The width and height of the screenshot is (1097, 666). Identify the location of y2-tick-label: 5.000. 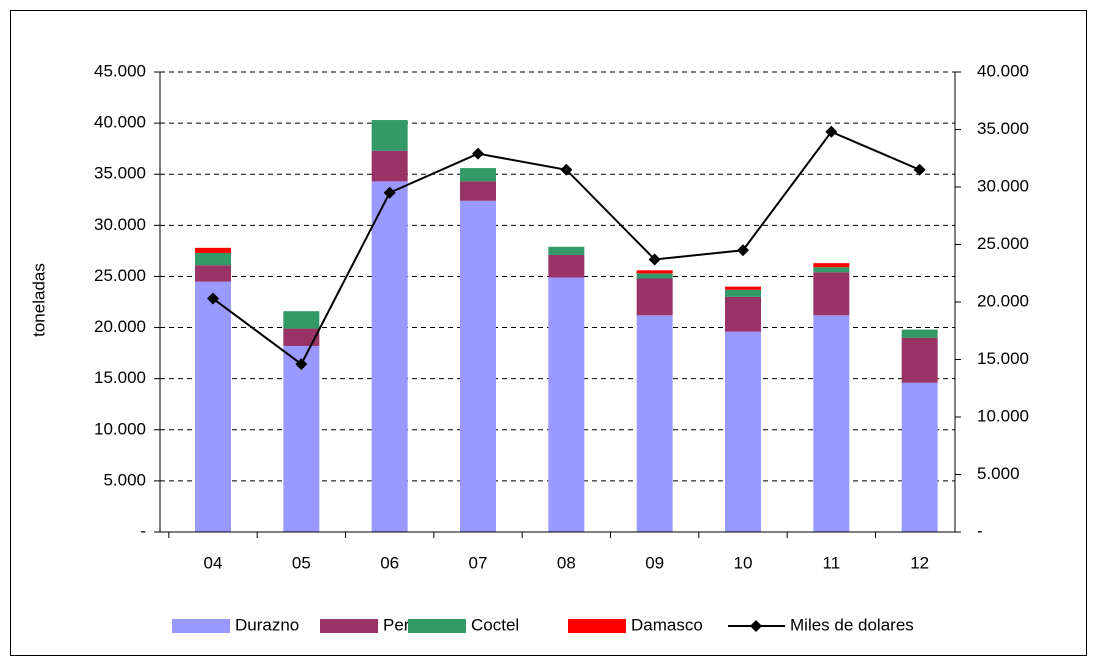
(998, 473).